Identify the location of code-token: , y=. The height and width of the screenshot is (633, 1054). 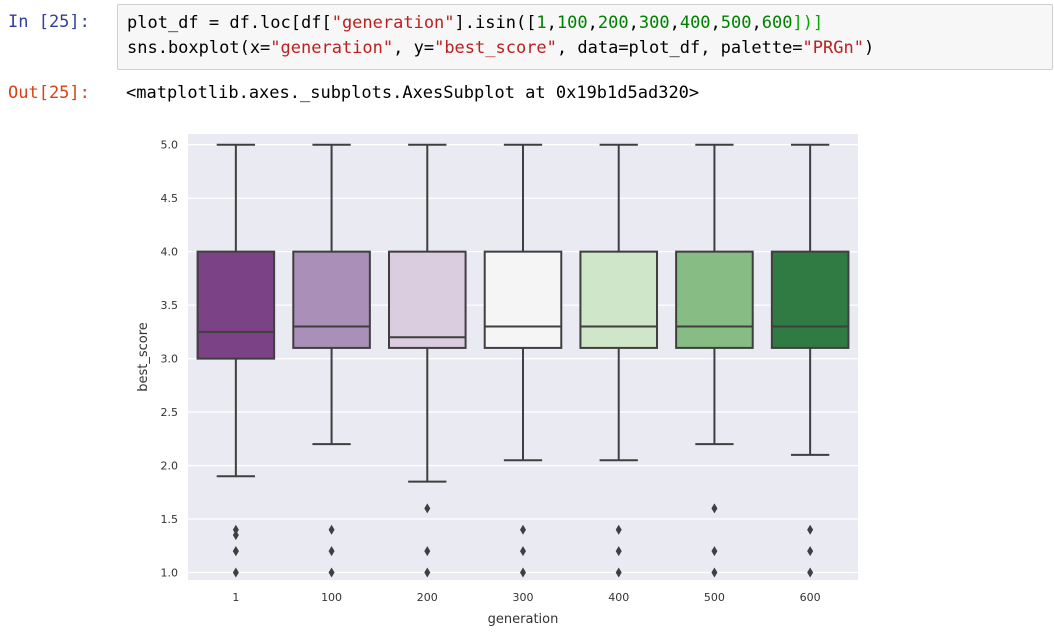
(414, 48).